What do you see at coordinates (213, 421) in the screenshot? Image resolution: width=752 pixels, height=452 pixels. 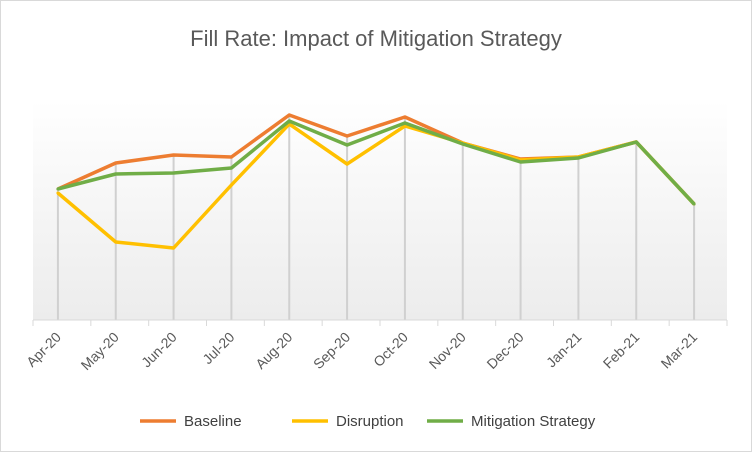 I see `legend-label: Baseline` at bounding box center [213, 421].